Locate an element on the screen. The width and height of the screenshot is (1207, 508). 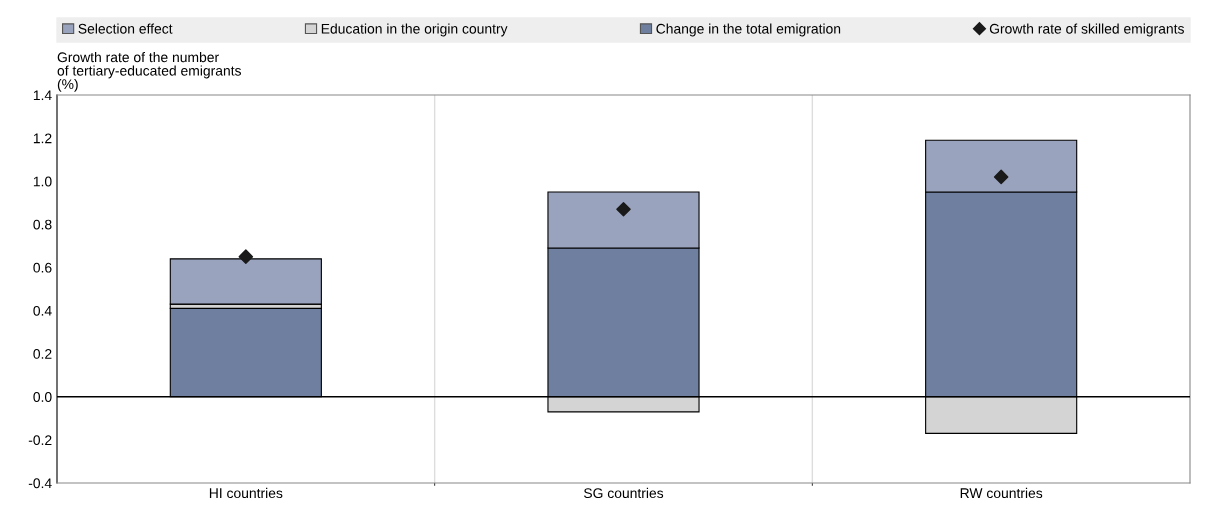
legend-label: Selection effect is located at coordinates (125, 28).